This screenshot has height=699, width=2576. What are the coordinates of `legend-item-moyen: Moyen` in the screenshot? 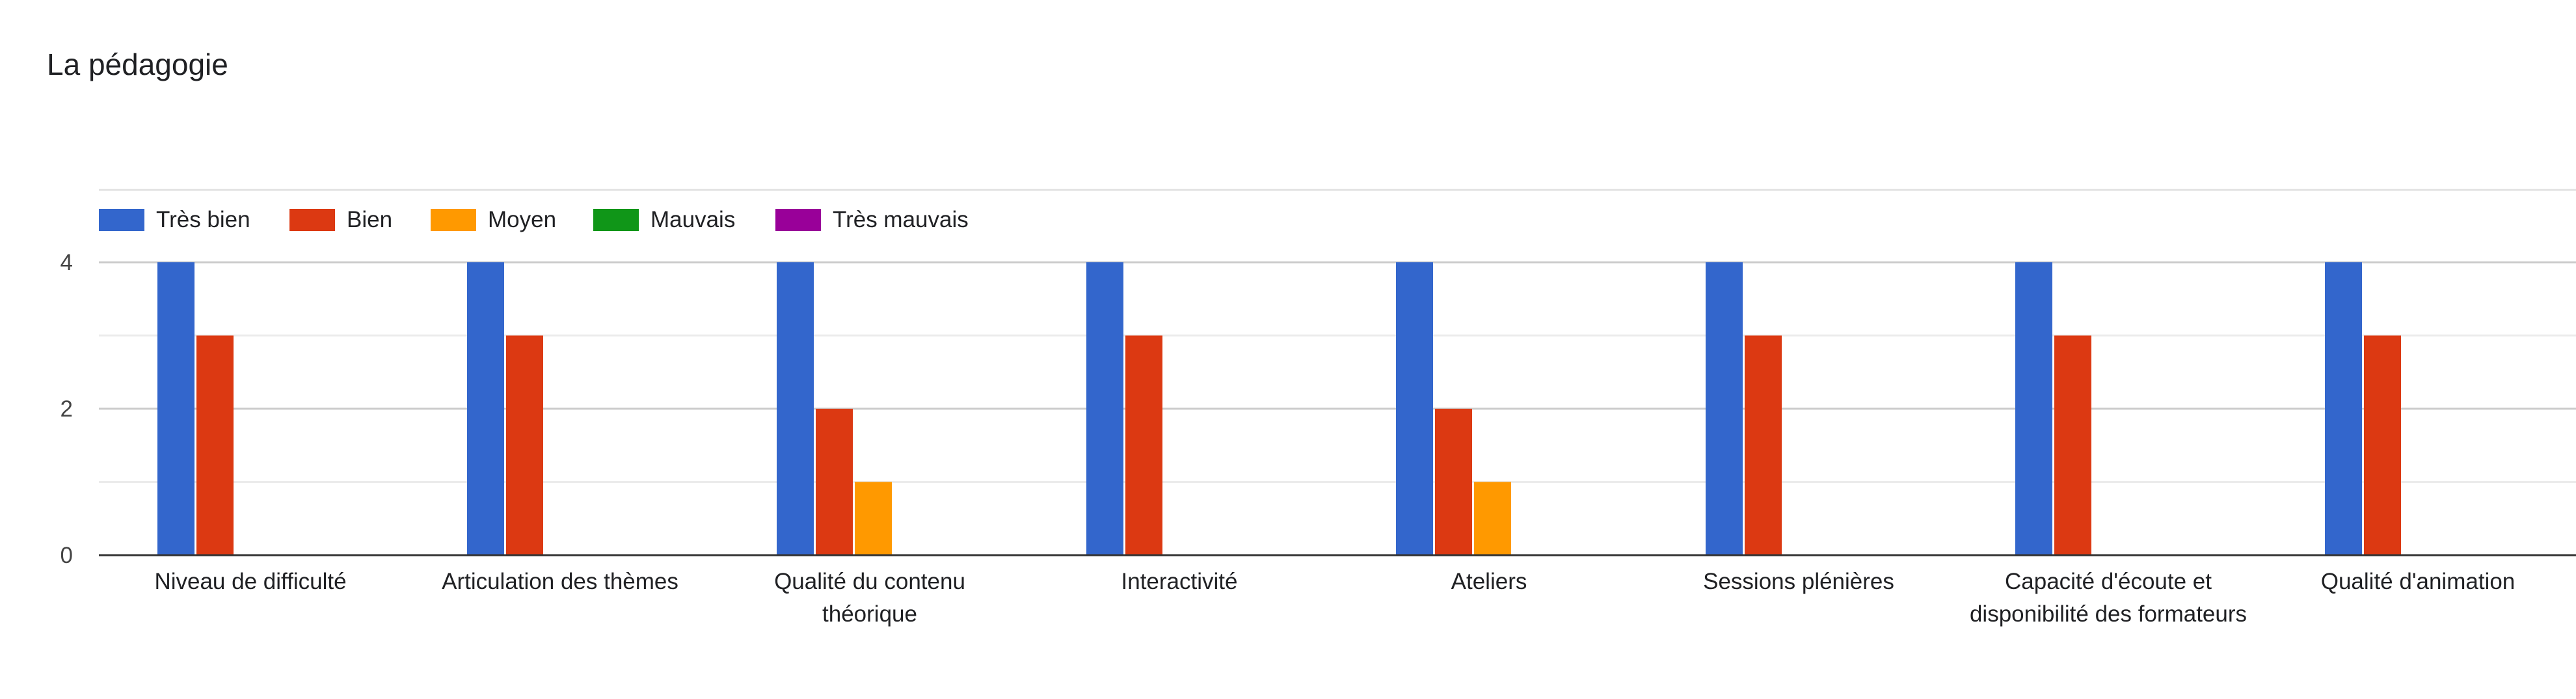 It's located at (493, 220).